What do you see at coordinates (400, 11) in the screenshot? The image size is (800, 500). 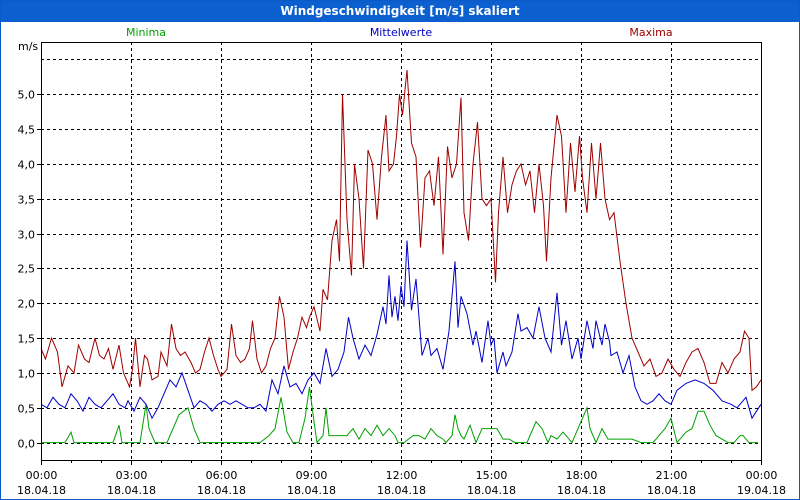 I see `chart-title: Windgeschwindigkeit [m/s] skaliert` at bounding box center [400, 11].